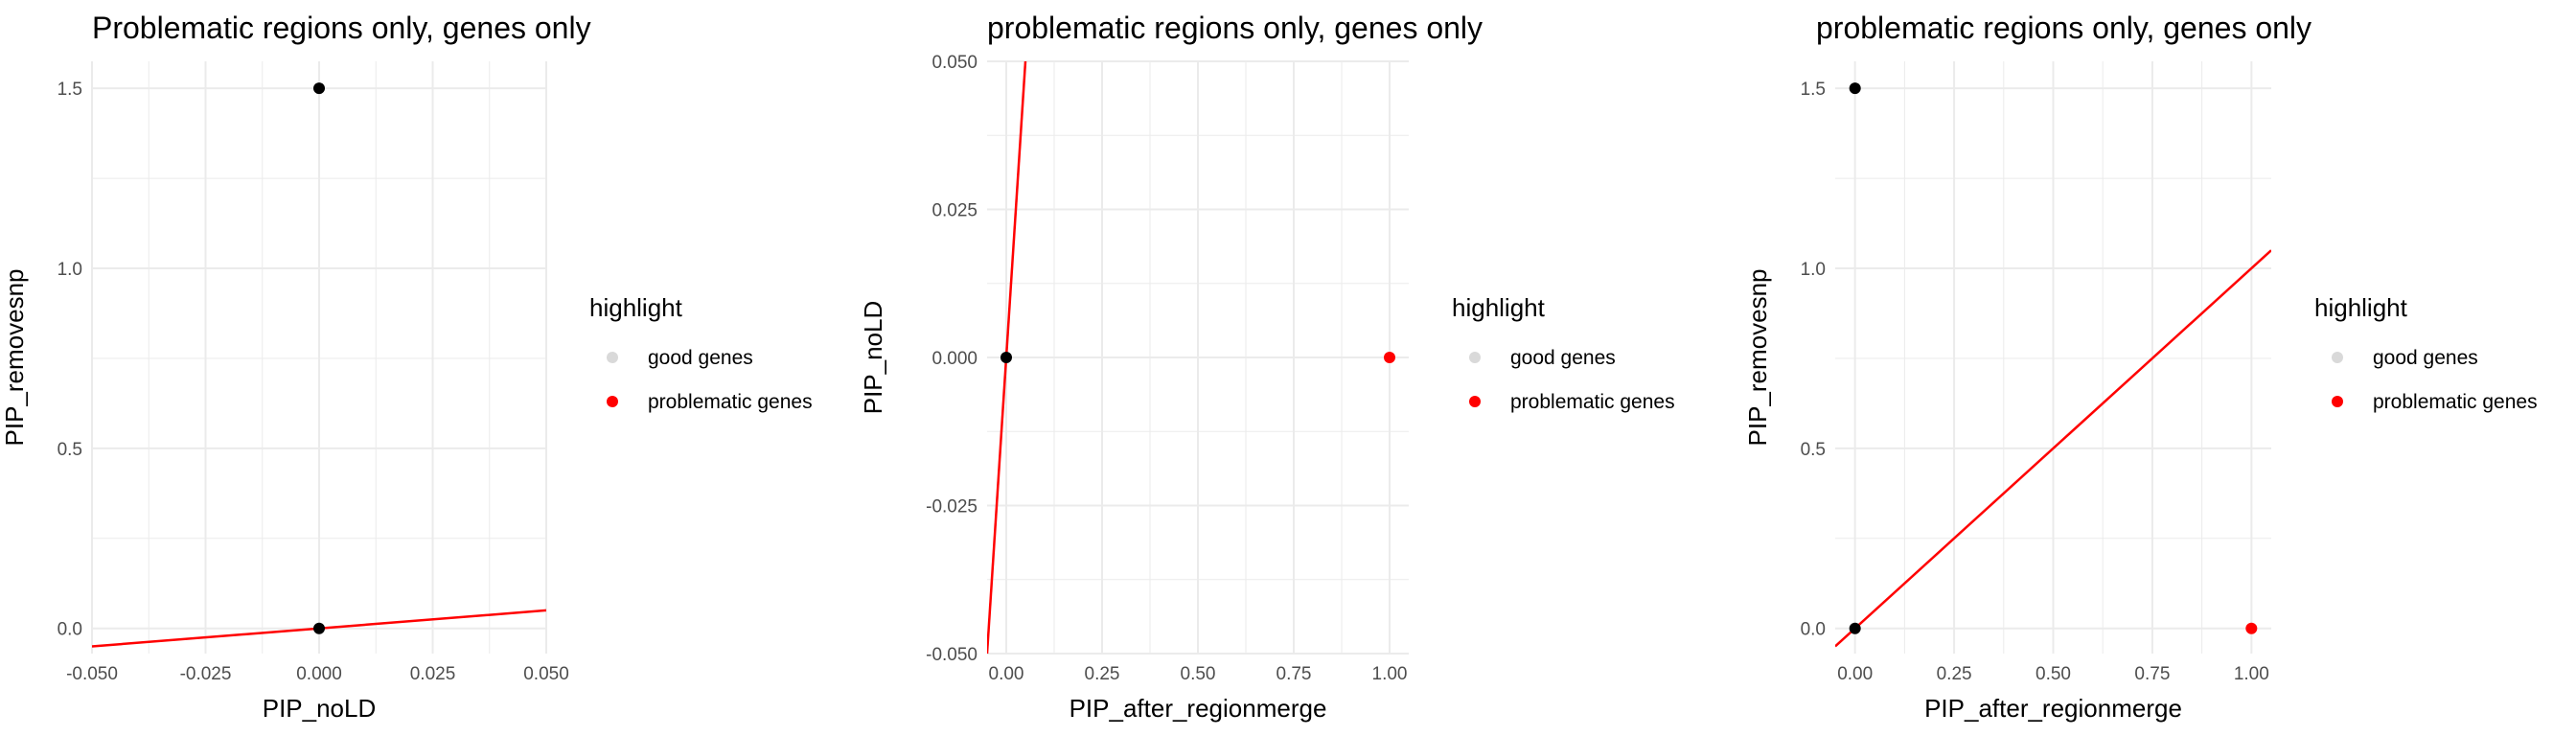  What do you see at coordinates (319, 674) in the screenshot?
I see `x-tick-label: 0.000` at bounding box center [319, 674].